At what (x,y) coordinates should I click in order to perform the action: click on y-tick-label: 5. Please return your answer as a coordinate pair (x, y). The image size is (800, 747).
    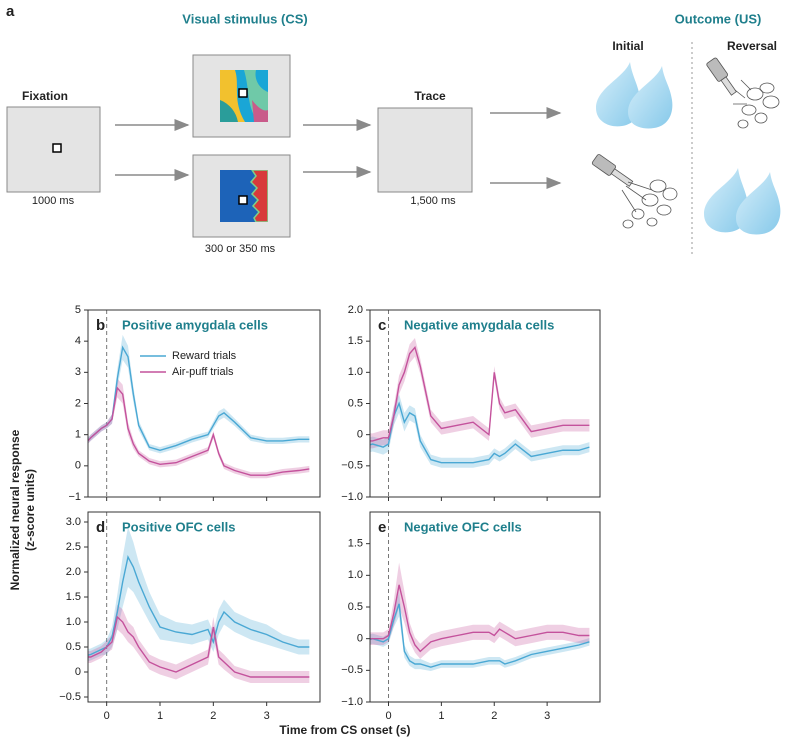
    Looking at the image, I should click on (78, 310).